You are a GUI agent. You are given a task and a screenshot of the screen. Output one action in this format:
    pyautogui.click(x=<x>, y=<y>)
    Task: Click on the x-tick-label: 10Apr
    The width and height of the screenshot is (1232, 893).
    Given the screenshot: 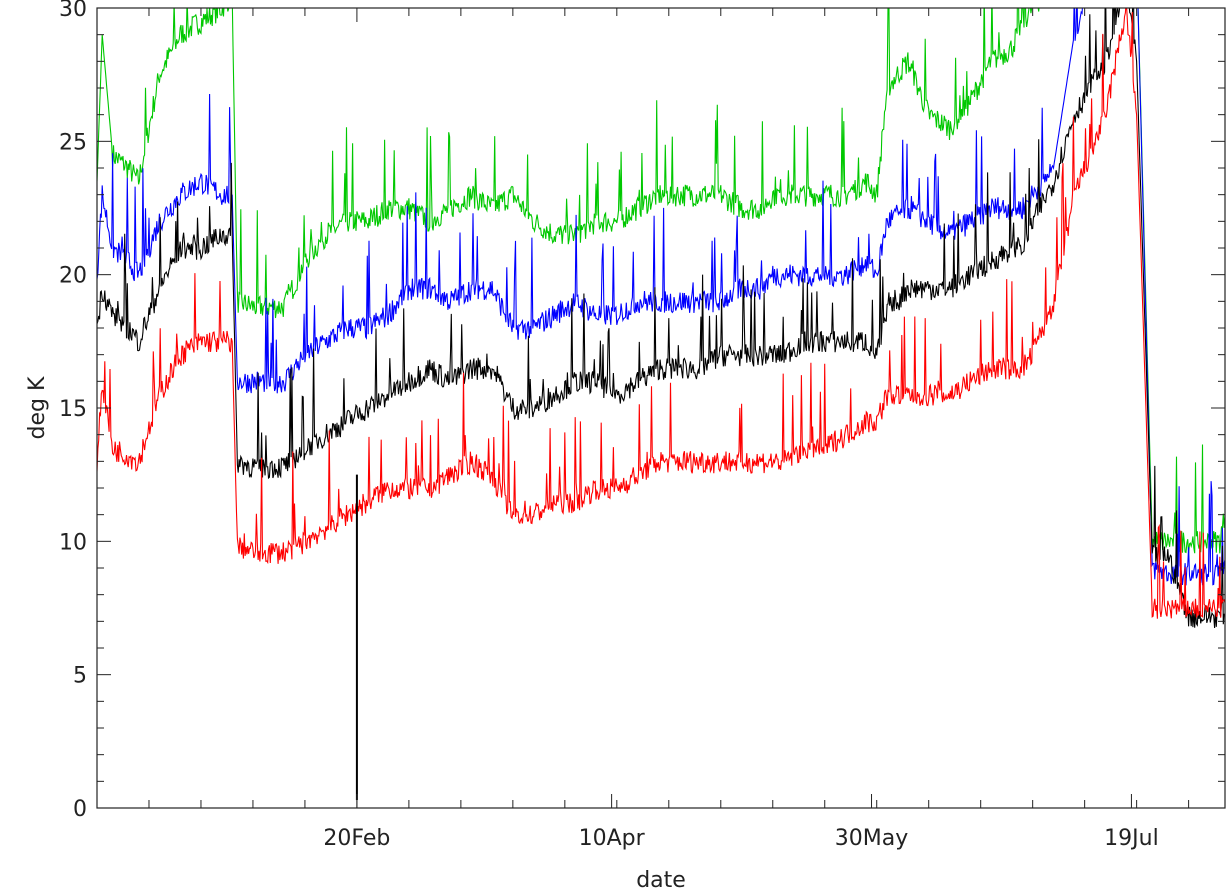 What is the action you would take?
    pyautogui.click(x=612, y=838)
    